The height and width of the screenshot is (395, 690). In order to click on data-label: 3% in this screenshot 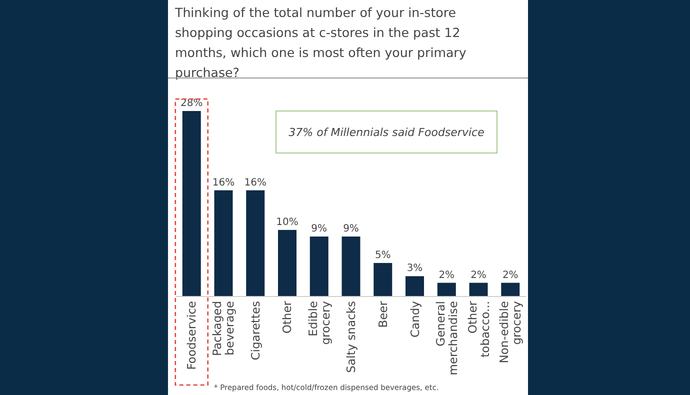, I will do `click(414, 268)`.